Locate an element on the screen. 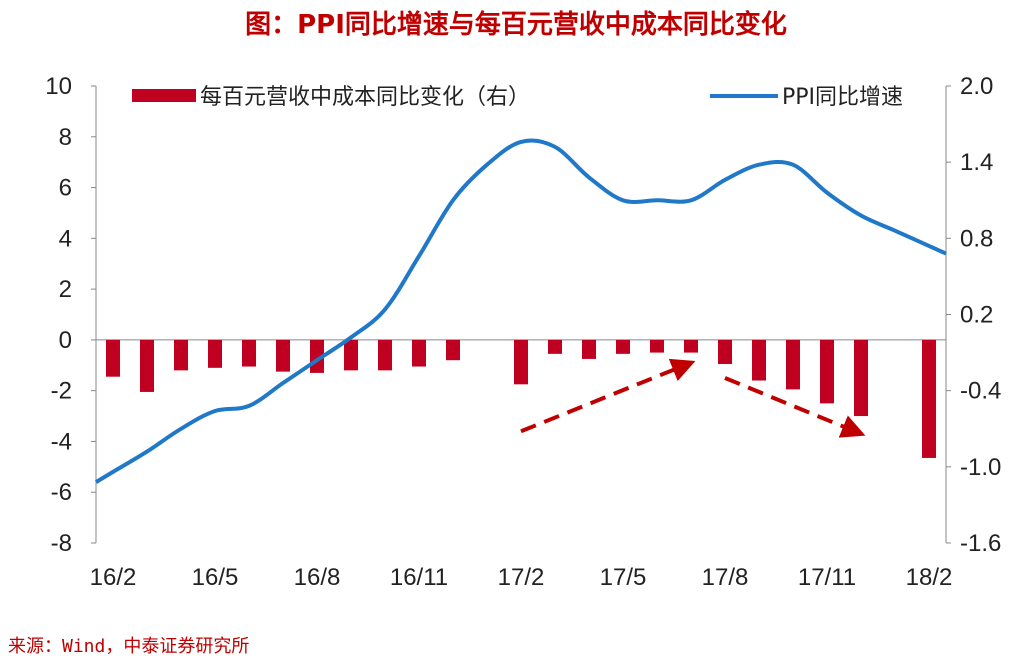  x-tick-label: 18/2 is located at coordinates (929, 577).